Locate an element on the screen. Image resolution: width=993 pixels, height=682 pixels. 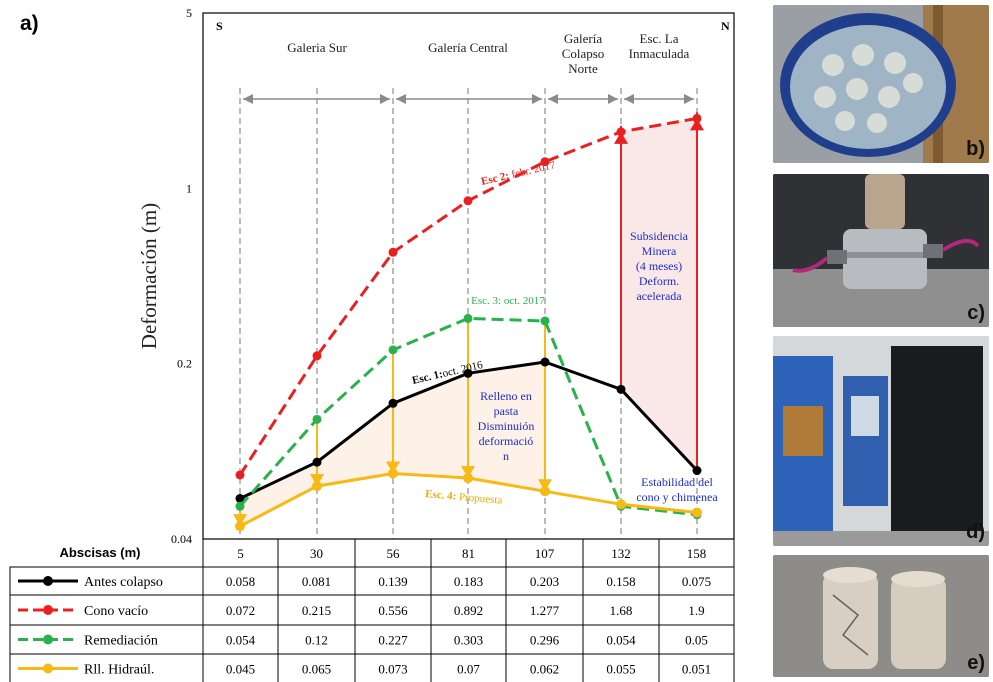
data-value-label: 0.062 is located at coordinates (544, 669).